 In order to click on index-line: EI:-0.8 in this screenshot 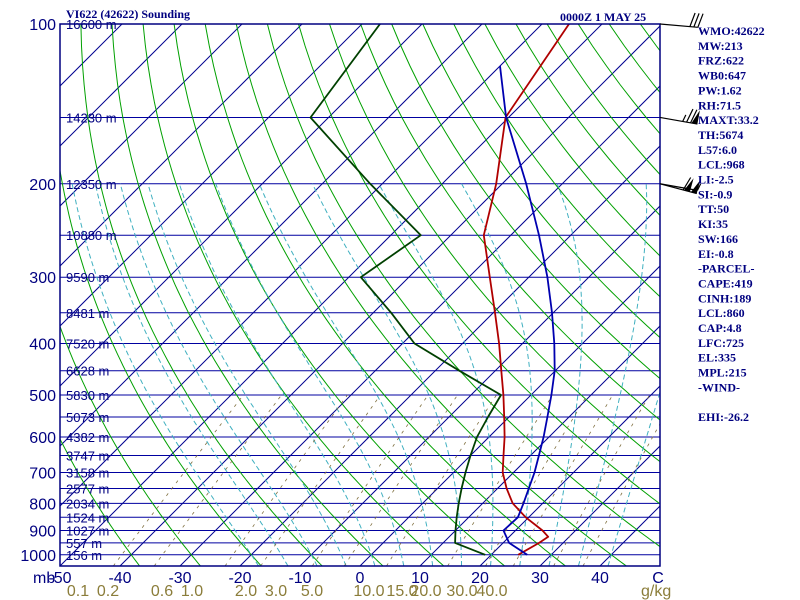, I will do `click(716, 254)`.